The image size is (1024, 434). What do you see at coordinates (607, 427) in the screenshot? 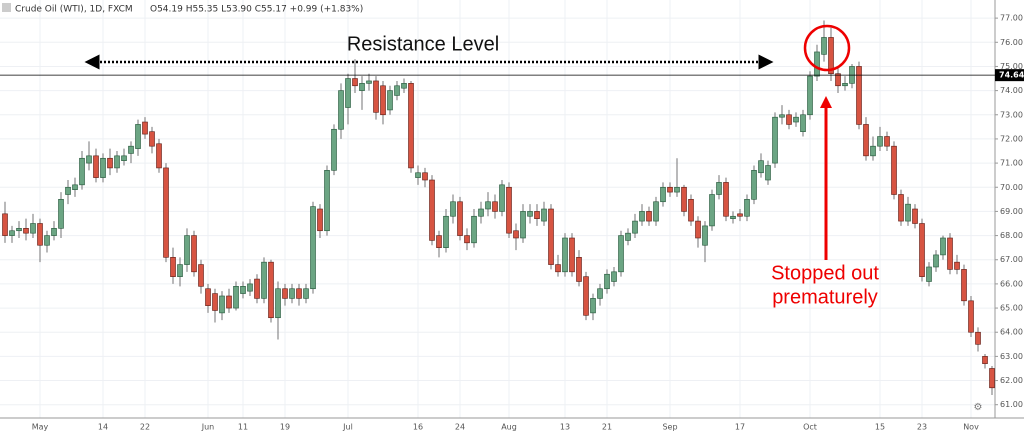
I see `x-tick-label: 21` at bounding box center [607, 427].